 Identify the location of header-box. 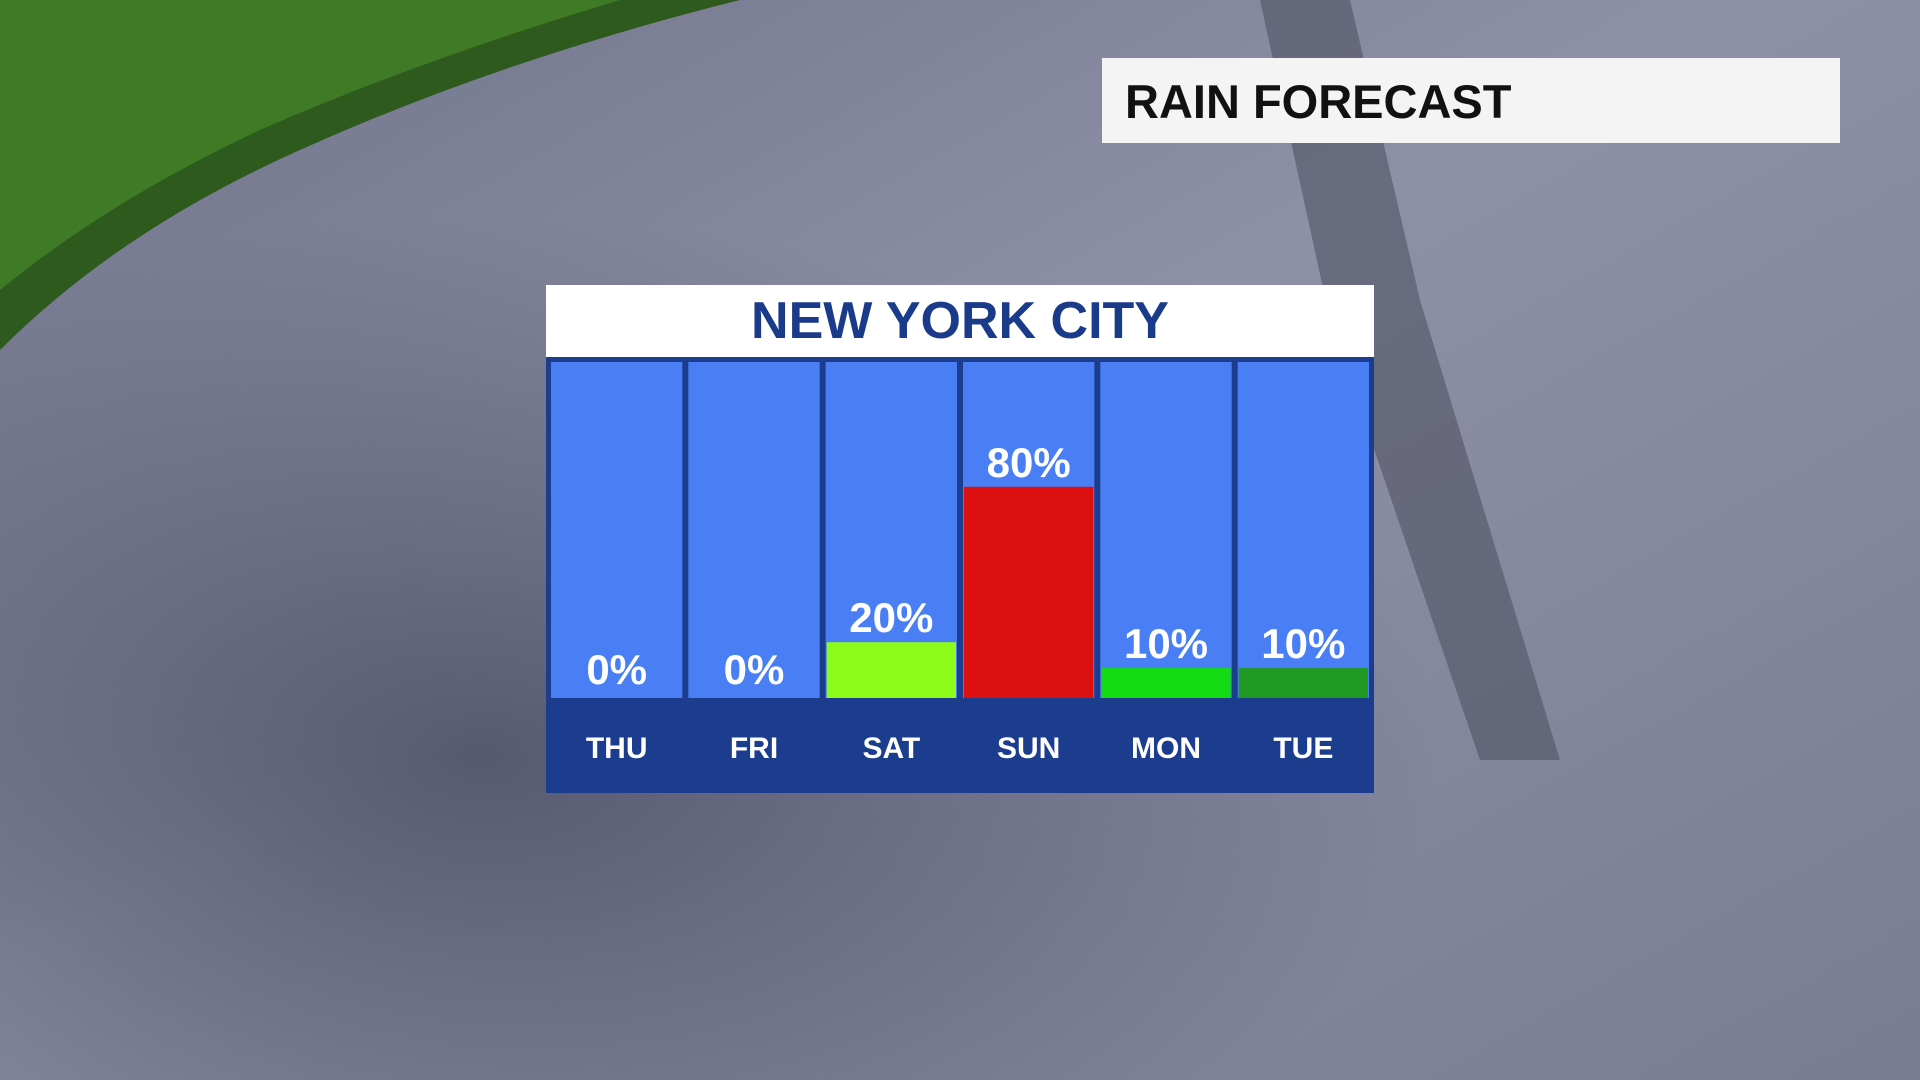
(1471, 100).